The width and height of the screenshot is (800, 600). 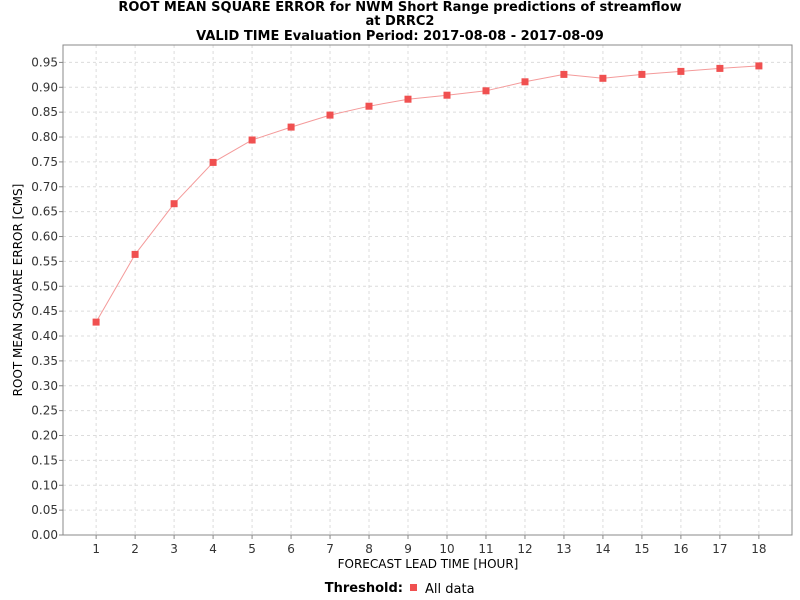 What do you see at coordinates (408, 549) in the screenshot?
I see `x-tick-label: 9` at bounding box center [408, 549].